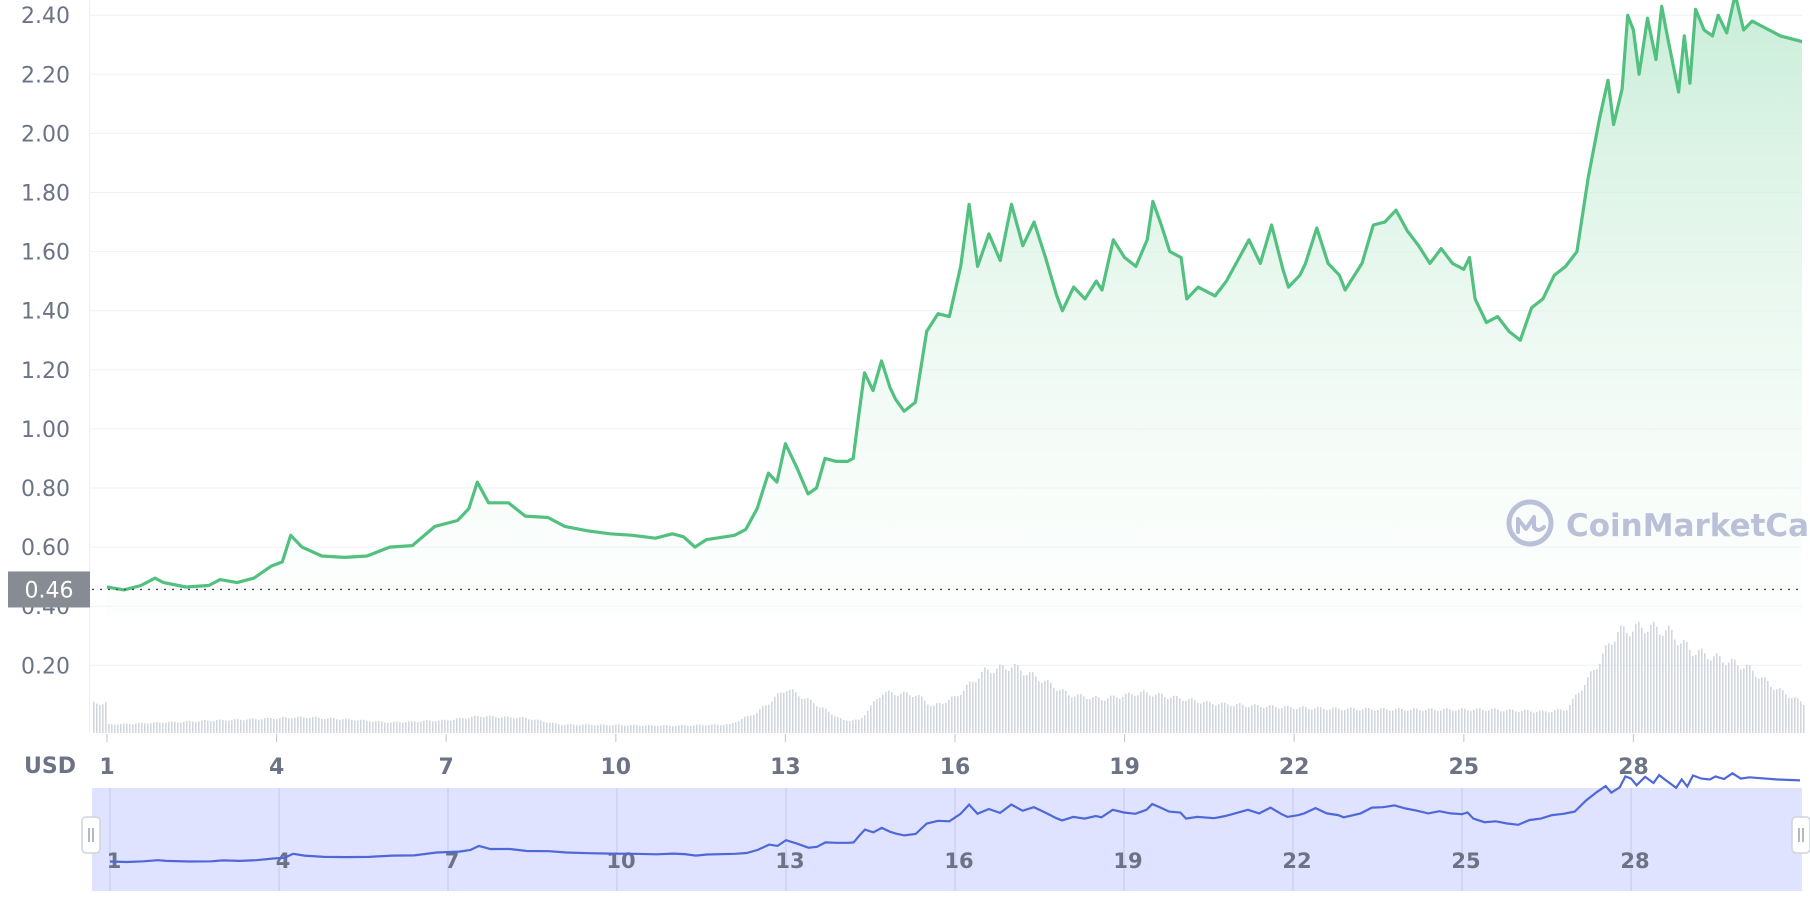 The height and width of the screenshot is (918, 1810). What do you see at coordinates (45, 312) in the screenshot?
I see `y-tick-label: 1.40` at bounding box center [45, 312].